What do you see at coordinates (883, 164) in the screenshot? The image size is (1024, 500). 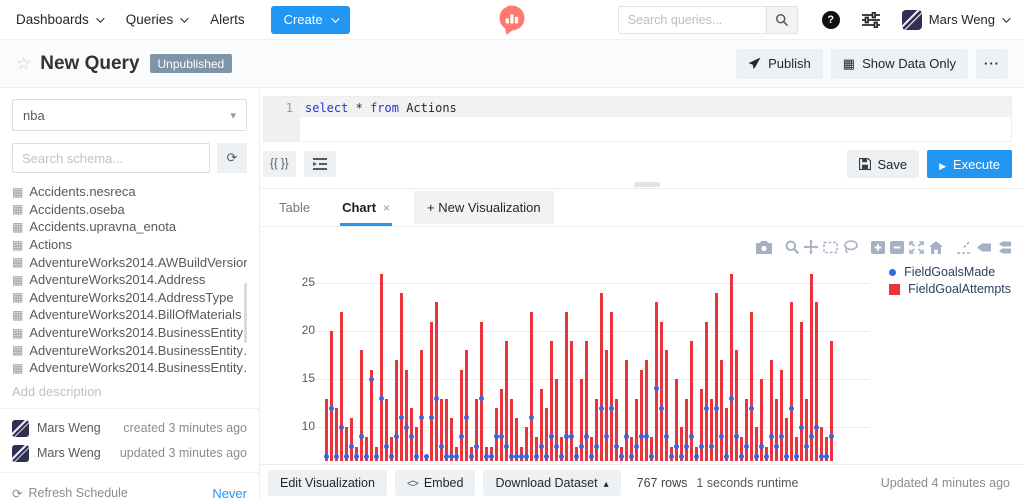 I see `save-button: Save` at bounding box center [883, 164].